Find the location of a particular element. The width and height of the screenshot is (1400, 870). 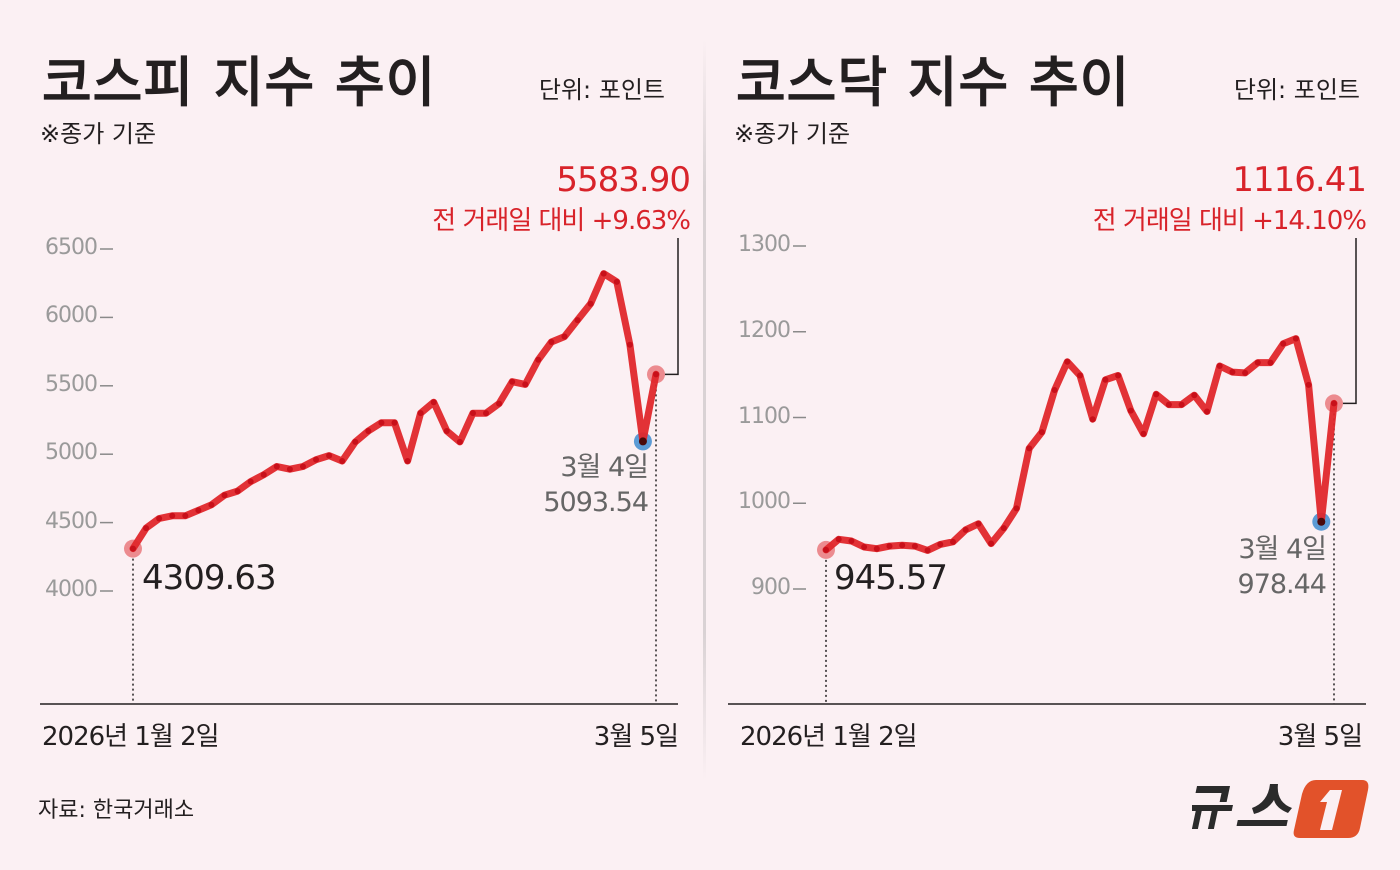

kosdaq-start-label: 945.57 is located at coordinates (891, 578).